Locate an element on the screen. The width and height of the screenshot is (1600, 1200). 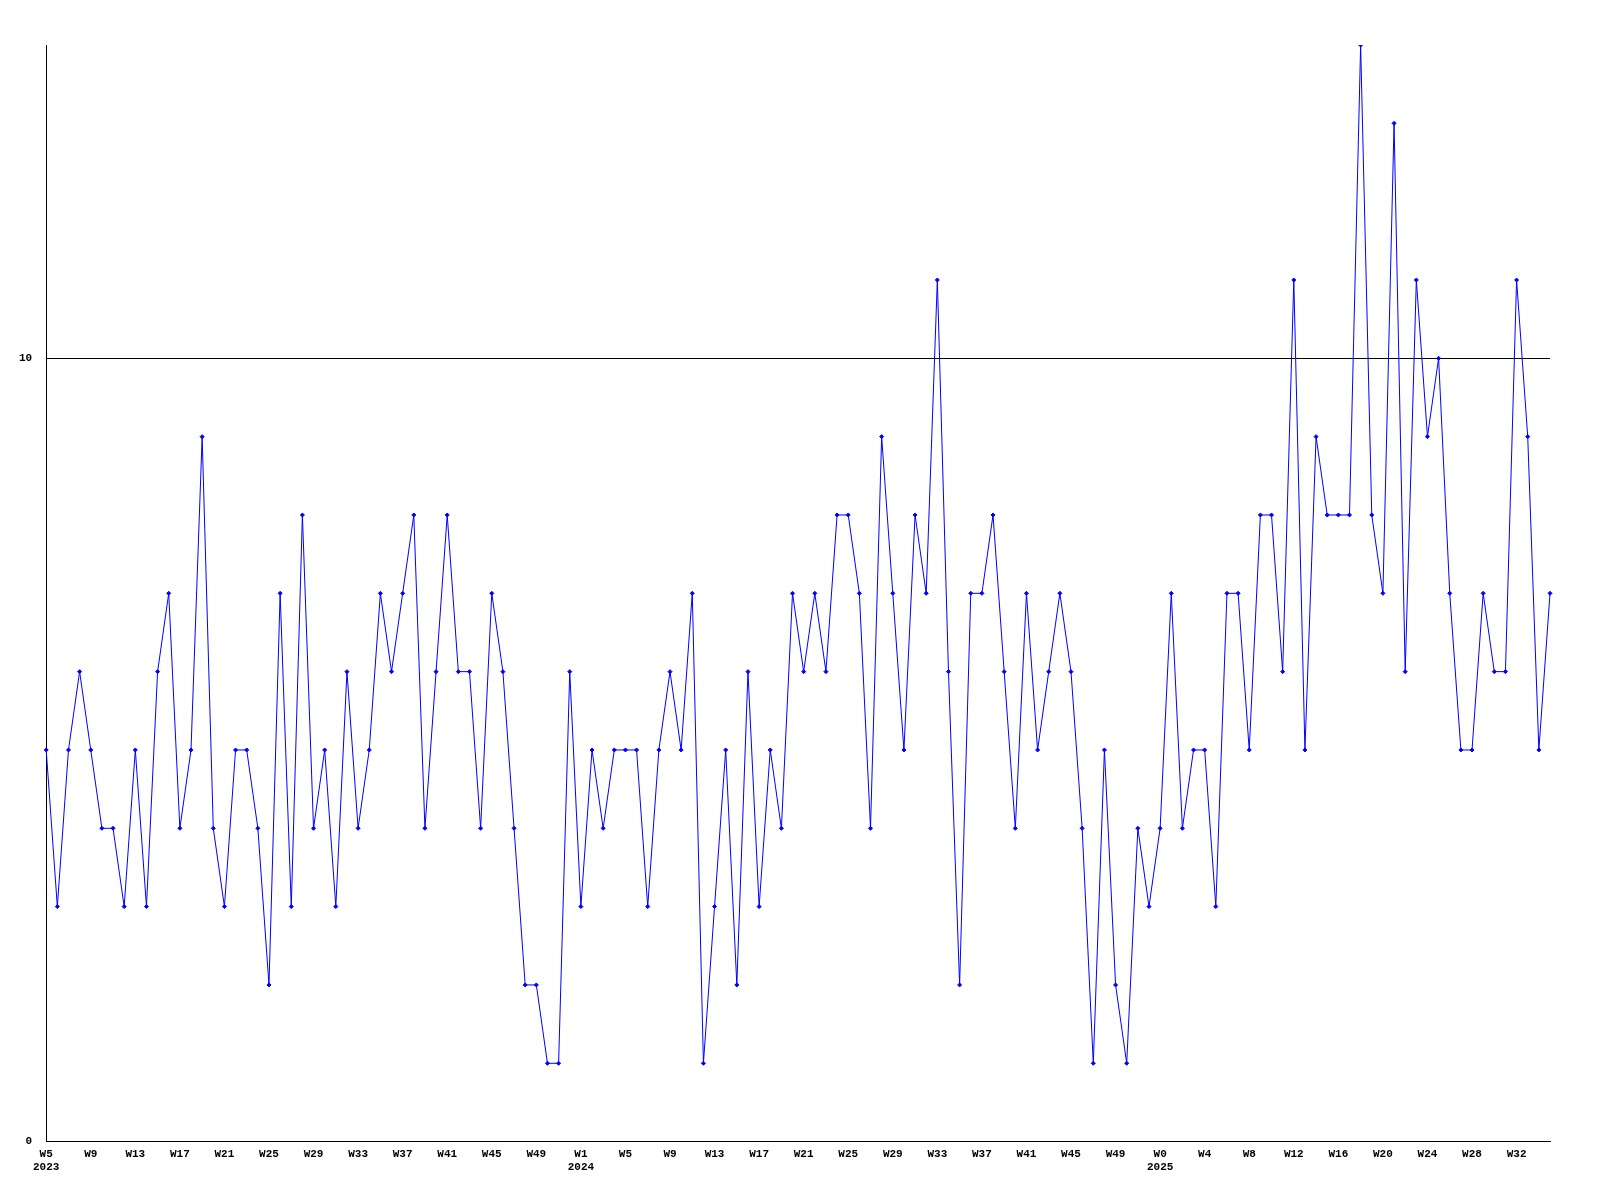
x-tick-label: W32 is located at coordinates (1516, 1153).